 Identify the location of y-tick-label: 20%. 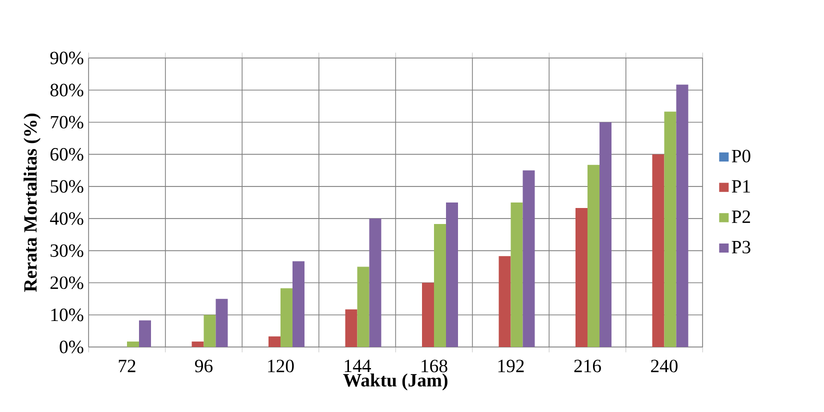
(67, 283).